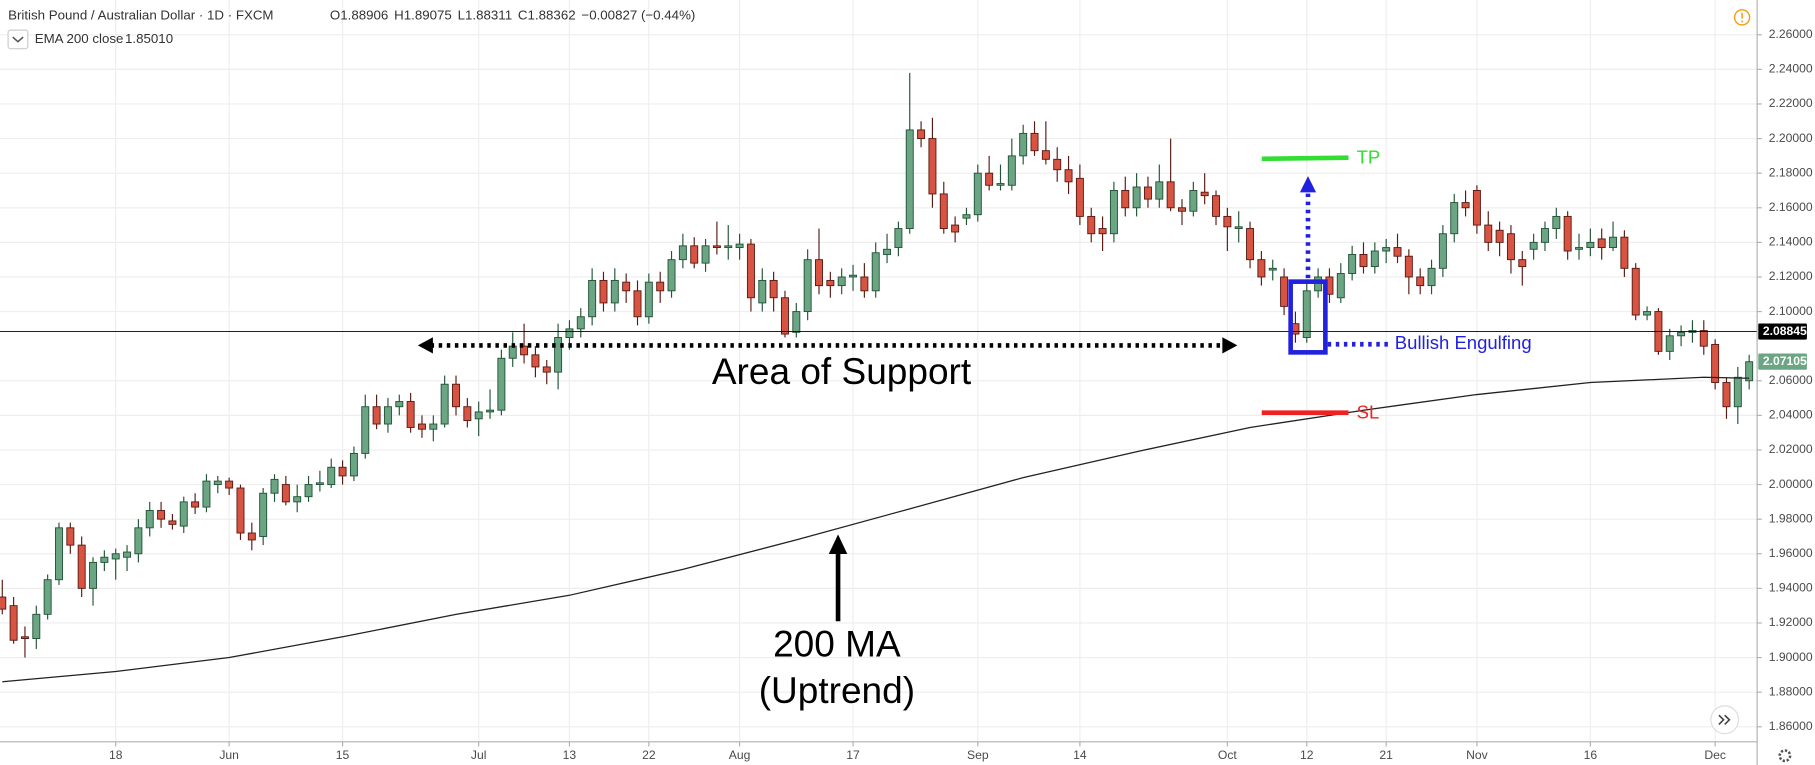 The image size is (1815, 765). What do you see at coordinates (1785, 756) in the screenshot?
I see `settings-icon` at bounding box center [1785, 756].